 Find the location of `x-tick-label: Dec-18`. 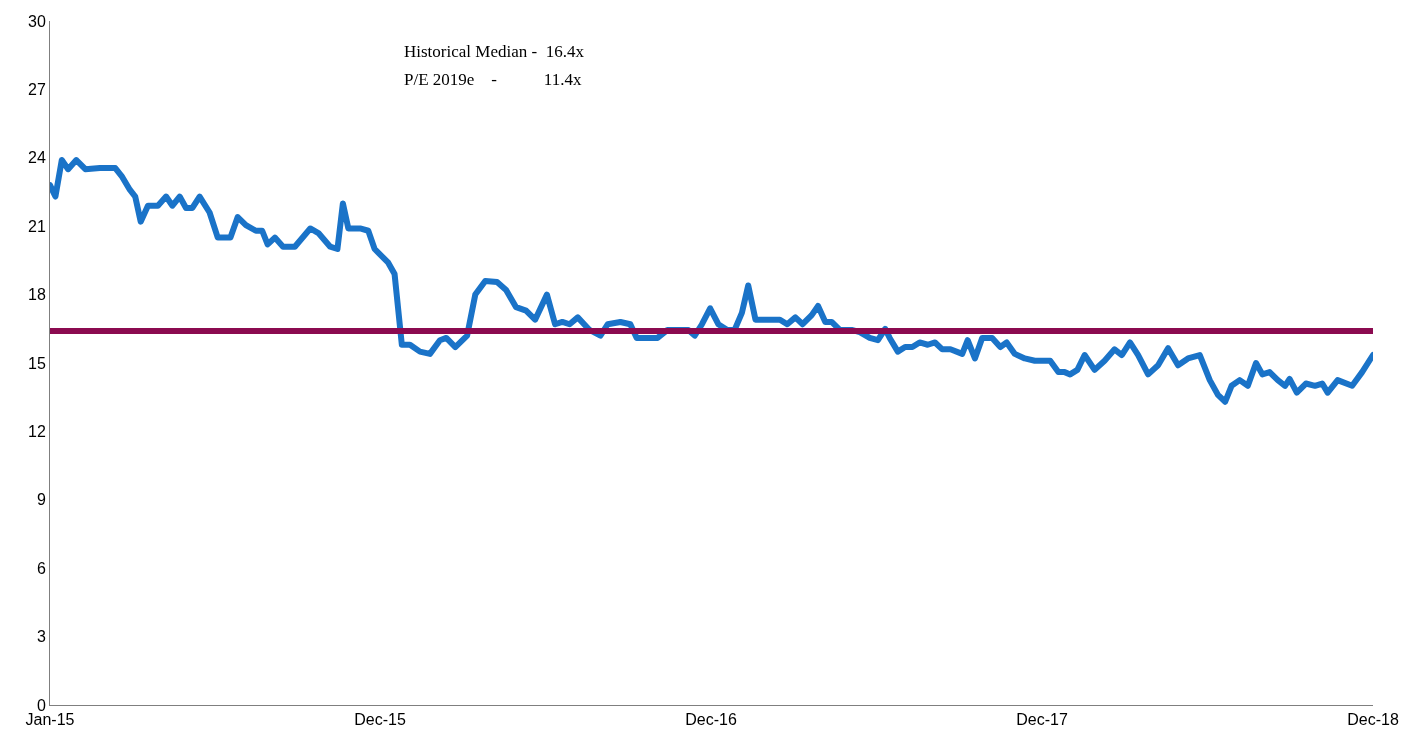

x-tick-label: Dec-18 is located at coordinates (1373, 720).